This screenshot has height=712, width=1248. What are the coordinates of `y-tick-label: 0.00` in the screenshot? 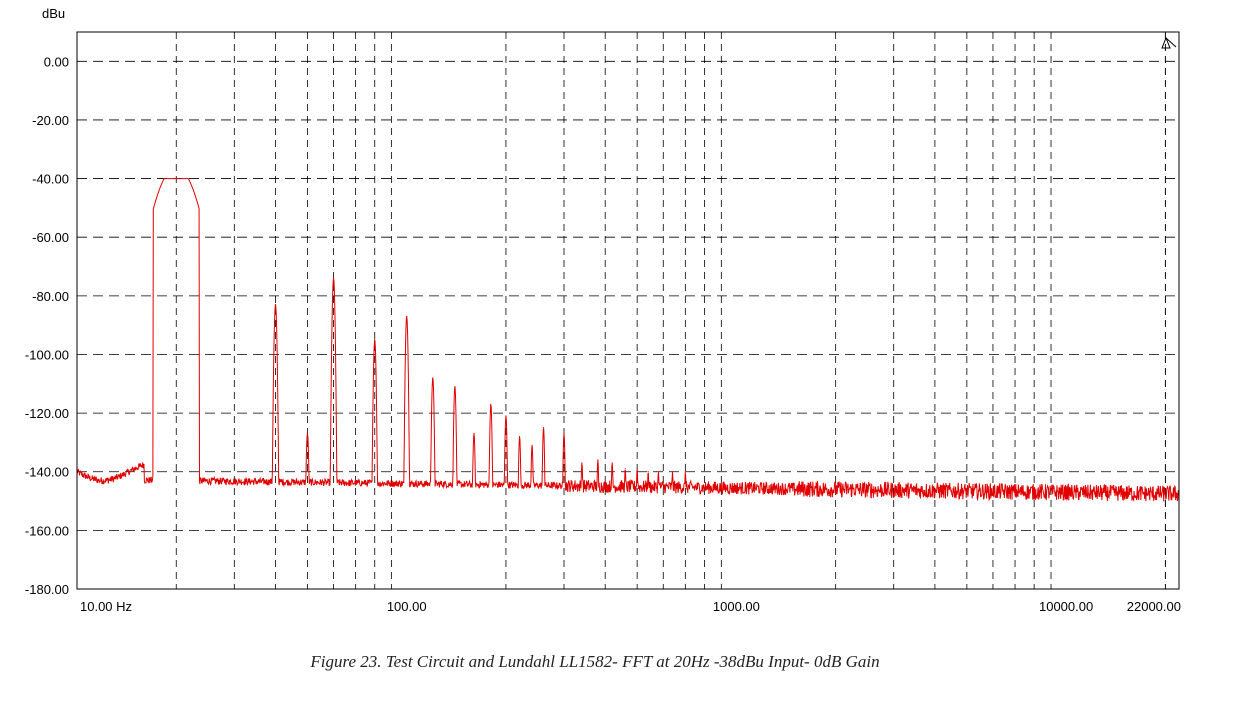 It's located at (56, 61).